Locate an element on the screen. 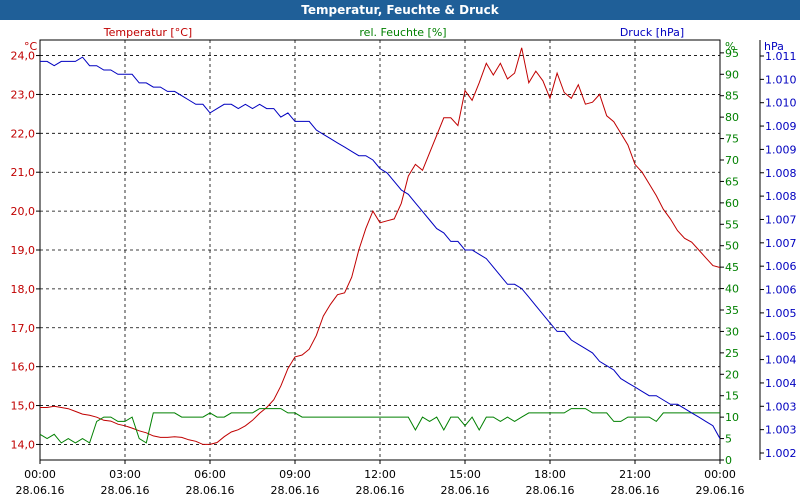 The image size is (800, 500). humidity-tick-label: 0 is located at coordinates (728, 460).